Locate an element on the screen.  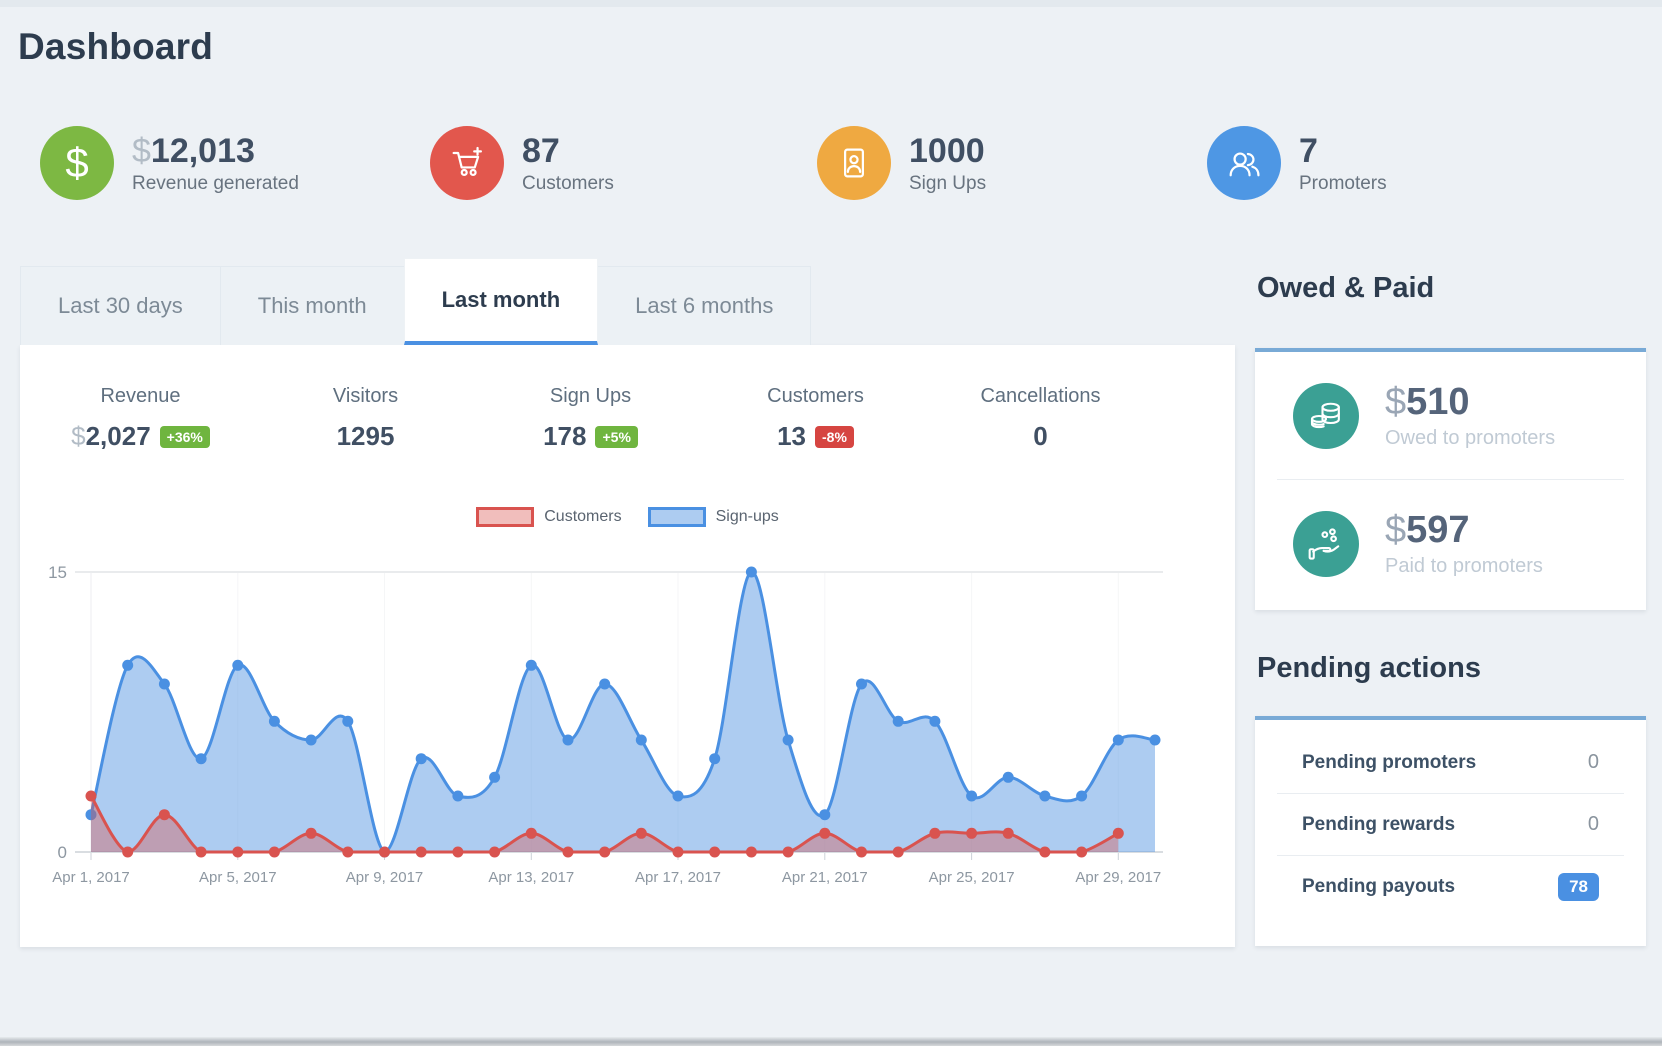
legend-customers-label: Customers is located at coordinates (583, 516).